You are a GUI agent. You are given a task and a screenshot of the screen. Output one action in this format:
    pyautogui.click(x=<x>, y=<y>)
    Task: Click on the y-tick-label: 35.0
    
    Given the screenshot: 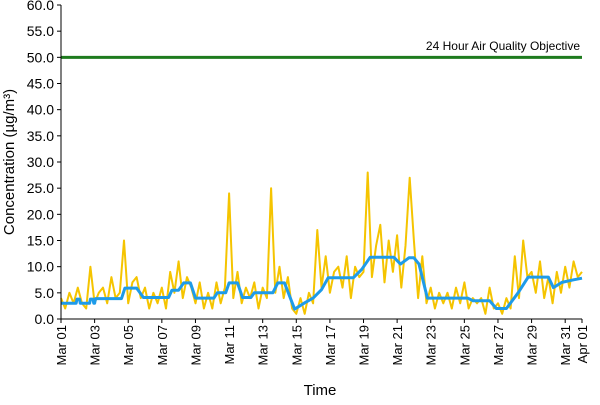 What is the action you would take?
    pyautogui.click(x=40, y=136)
    